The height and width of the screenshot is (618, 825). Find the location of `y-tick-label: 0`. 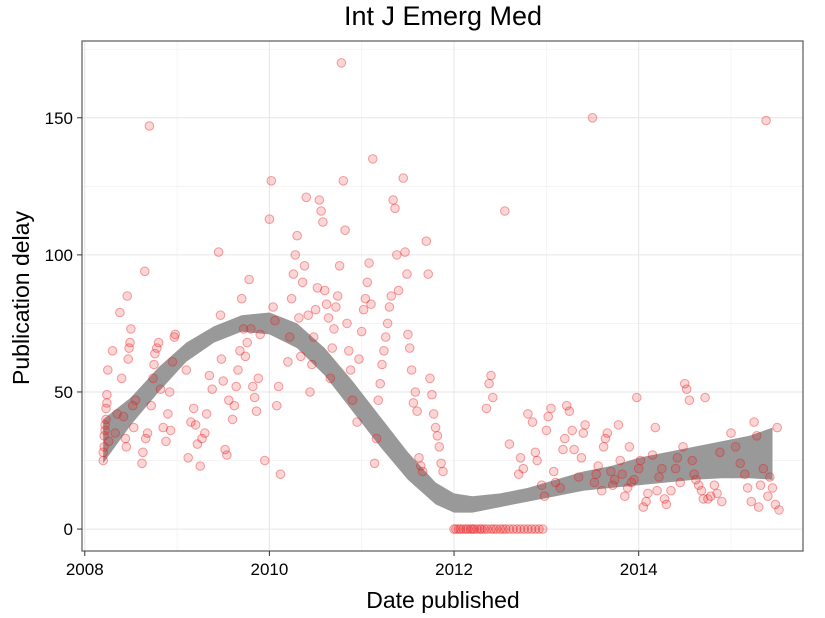

y-tick-label: 0 is located at coordinates (68, 529).